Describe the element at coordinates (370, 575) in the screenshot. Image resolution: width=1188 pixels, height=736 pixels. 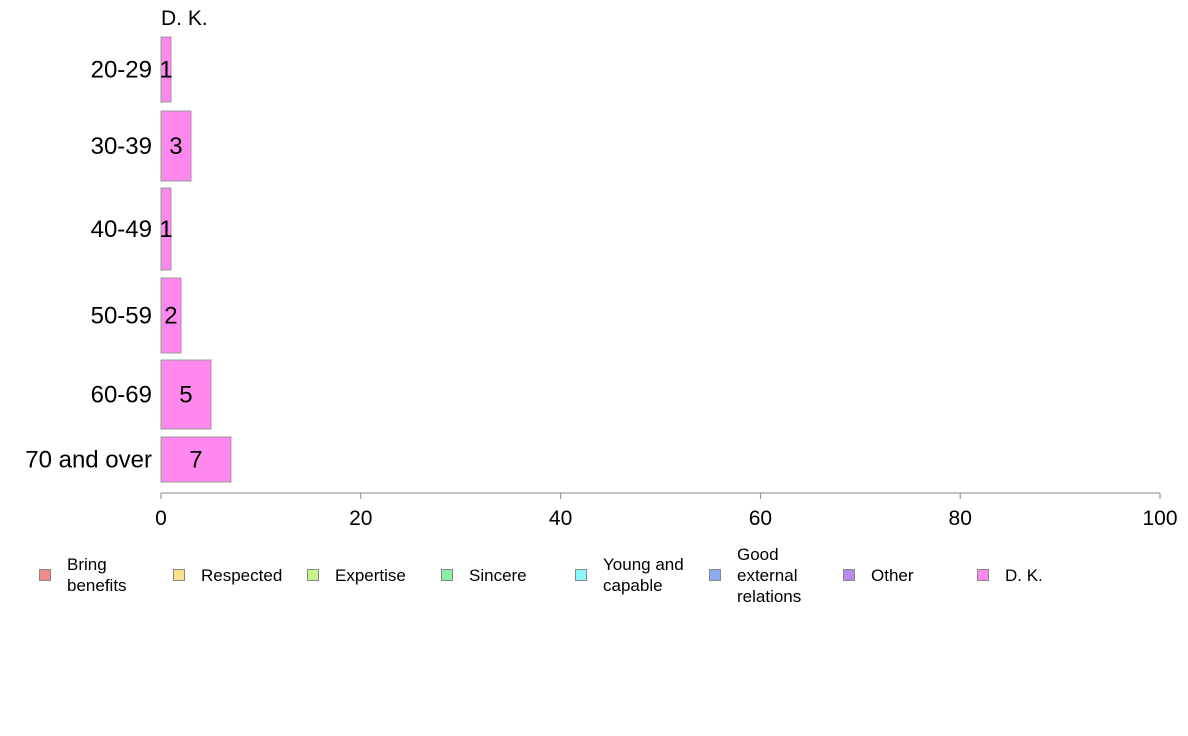
I see `legend-label-2: Expertise` at that location.